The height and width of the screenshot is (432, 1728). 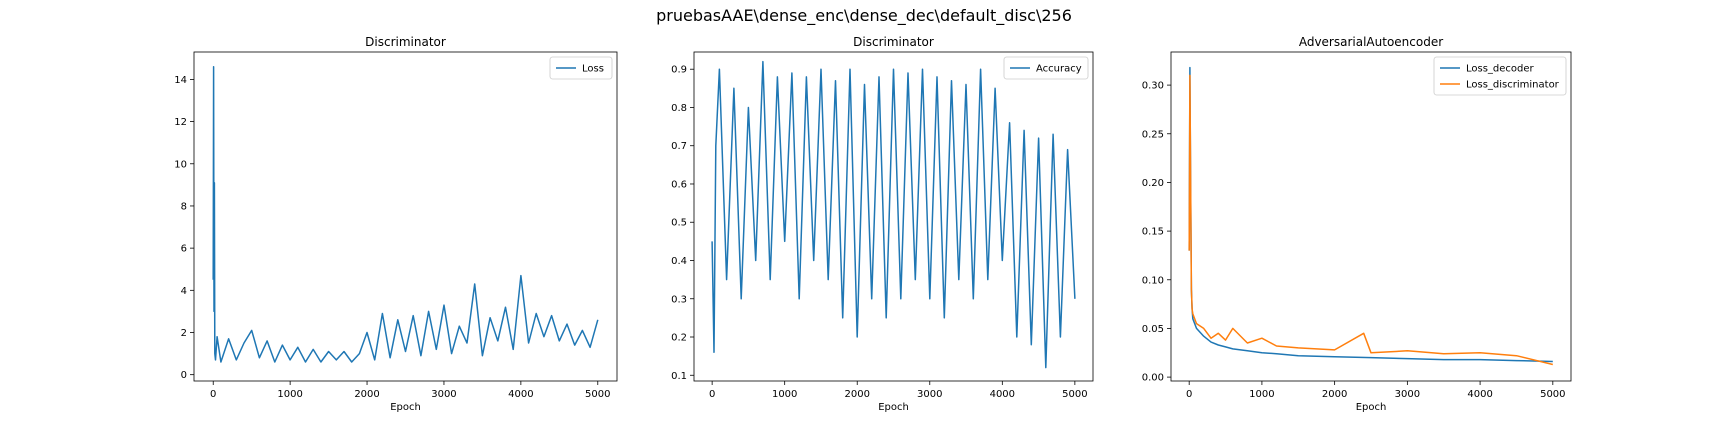 What do you see at coordinates (184, 249) in the screenshot?
I see `y-tick-label: 6` at bounding box center [184, 249].